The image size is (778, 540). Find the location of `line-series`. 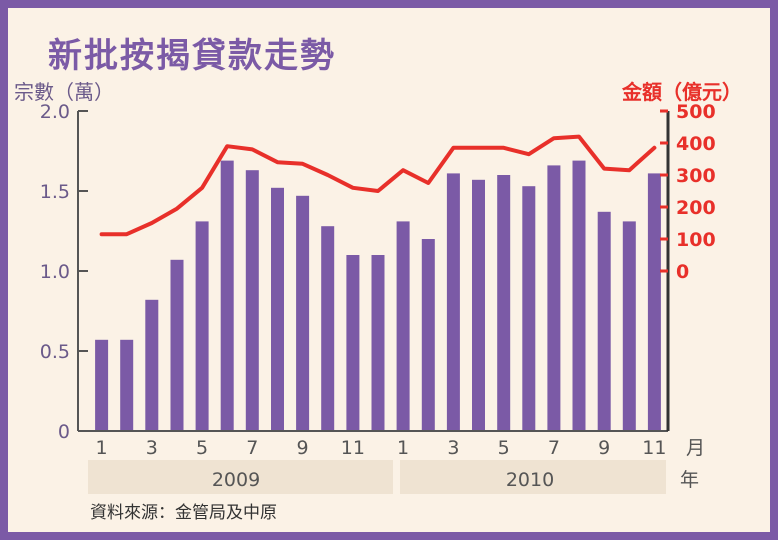

line-series is located at coordinates (378, 185).